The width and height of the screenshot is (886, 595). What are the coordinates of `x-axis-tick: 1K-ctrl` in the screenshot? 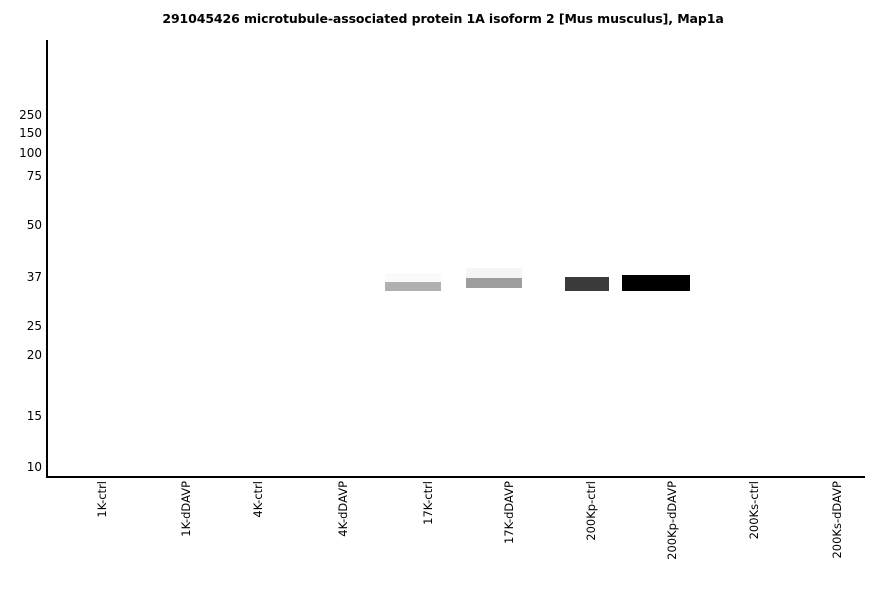 It's located at (103, 536).